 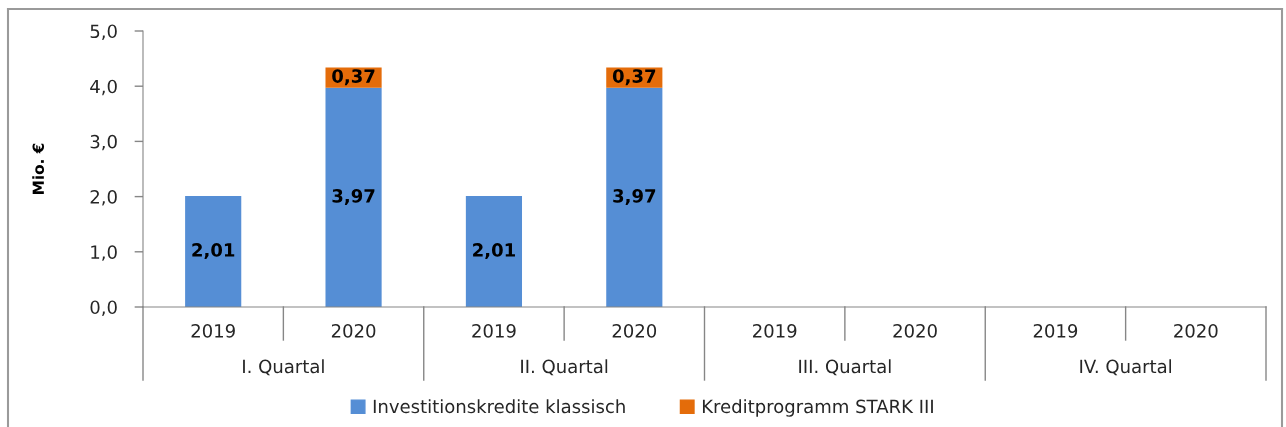 I want to click on text: III. Quartal, so click(x=845, y=367).